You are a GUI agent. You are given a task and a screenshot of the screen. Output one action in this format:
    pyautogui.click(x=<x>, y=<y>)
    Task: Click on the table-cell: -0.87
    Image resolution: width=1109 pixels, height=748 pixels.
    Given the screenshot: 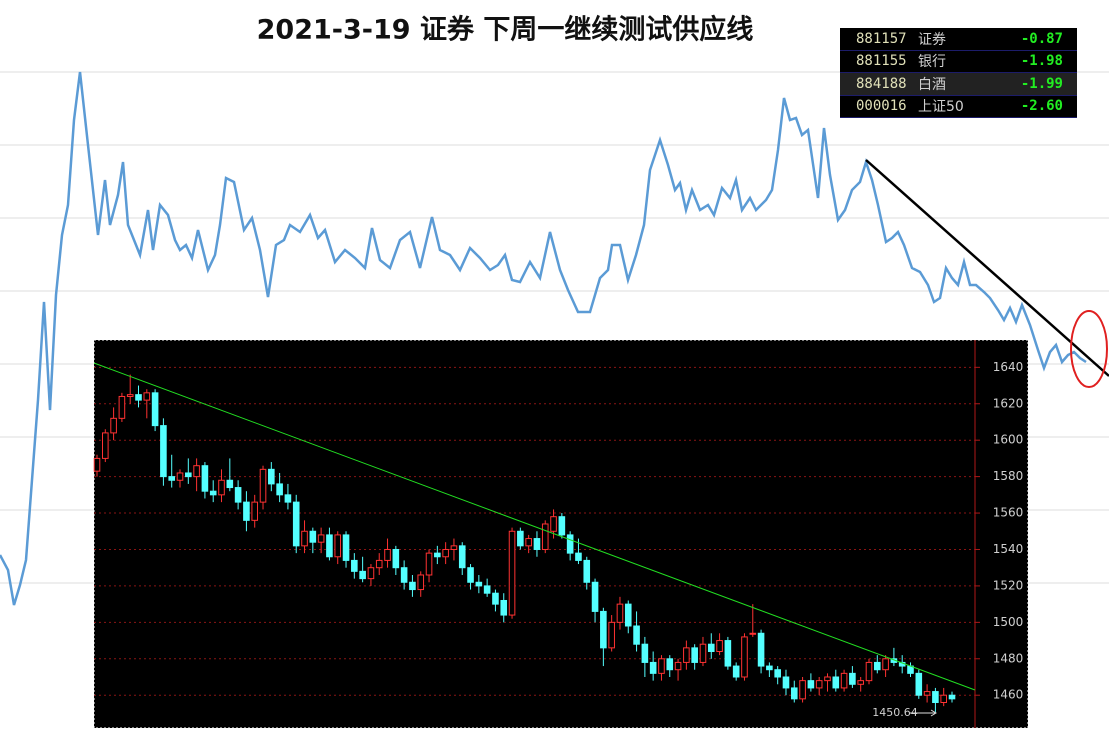 What is the action you would take?
    pyautogui.click(x=1041, y=38)
    